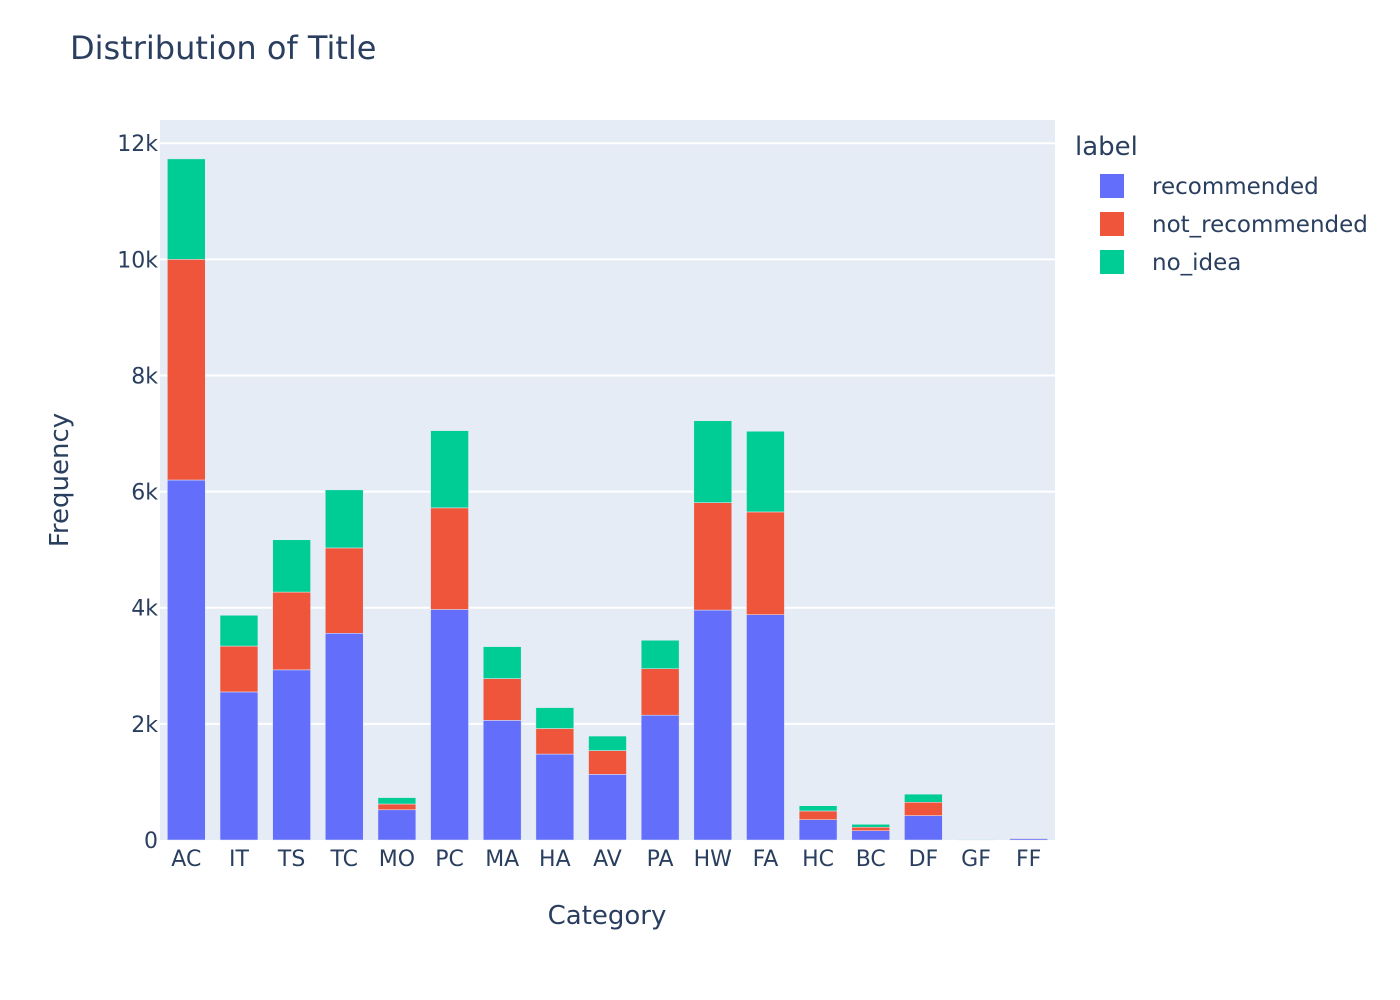 The width and height of the screenshot is (1400, 1000). Describe the element at coordinates (186, 209) in the screenshot. I see `bar-no_idea-AC` at that location.